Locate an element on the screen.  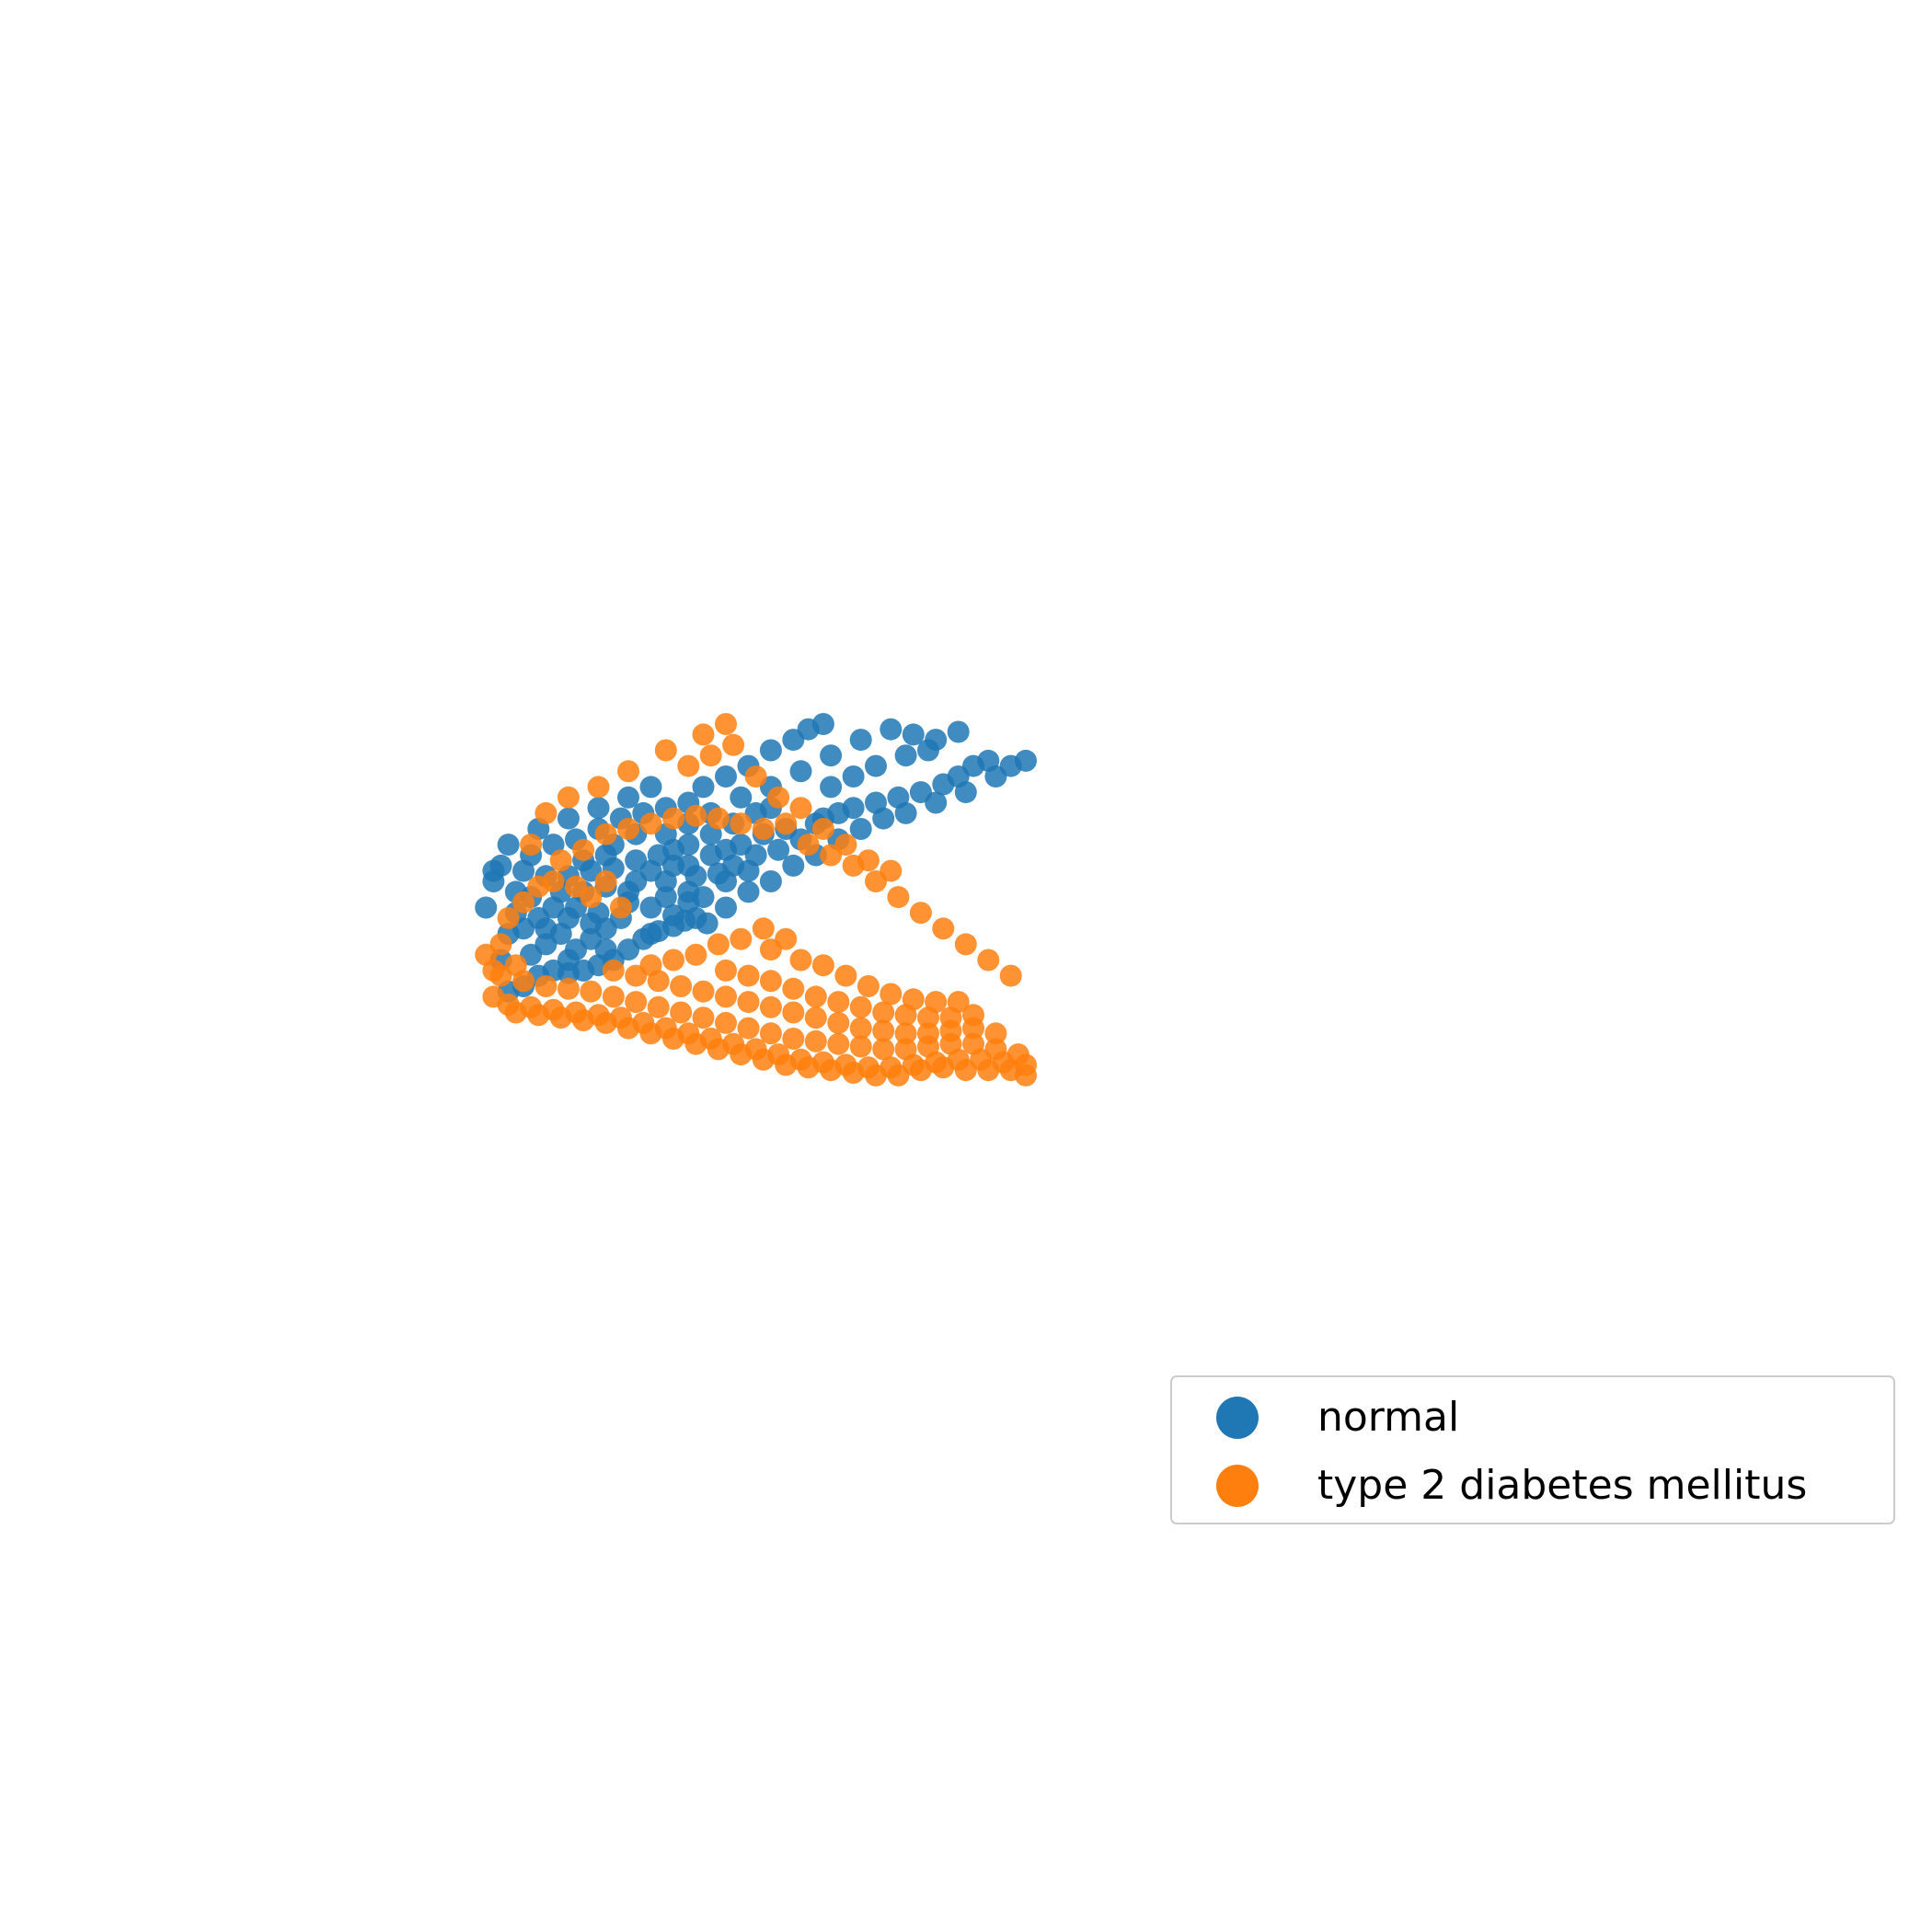
legend-label-type-2-diabetes-mellitus: type 2 diabetes mellitus is located at coordinates (1562, 1485).